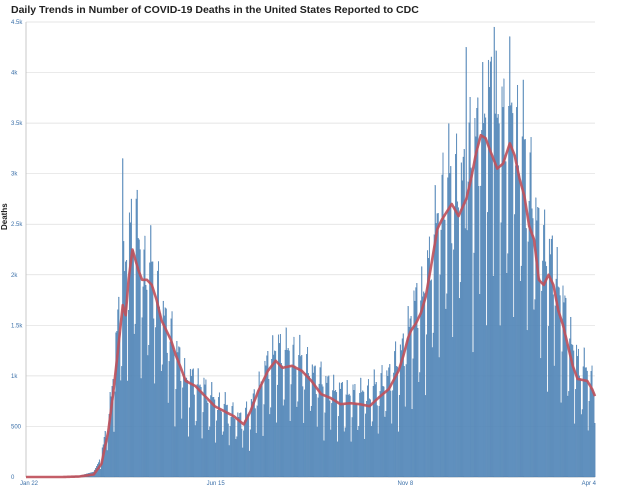 This screenshot has width=630, height=491. I want to click on x-tick-label: Nov 8, so click(405, 484).